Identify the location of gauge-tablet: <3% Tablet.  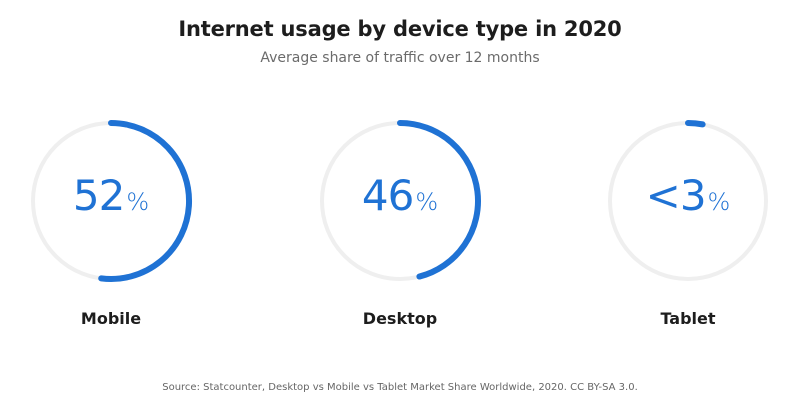
(688, 226).